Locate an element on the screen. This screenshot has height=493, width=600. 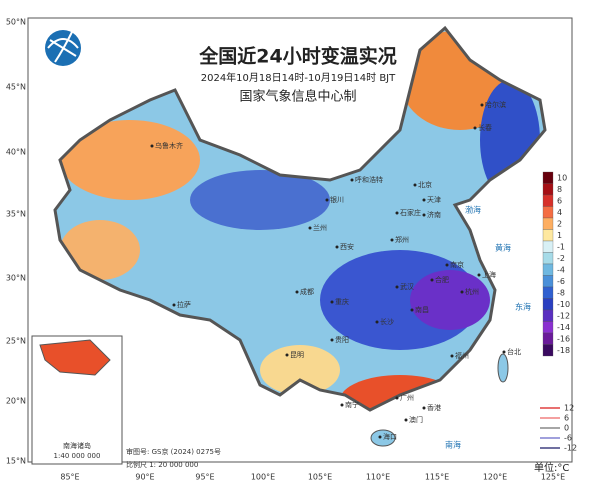
inset-title: 南海诸岛 is located at coordinates (77, 445).